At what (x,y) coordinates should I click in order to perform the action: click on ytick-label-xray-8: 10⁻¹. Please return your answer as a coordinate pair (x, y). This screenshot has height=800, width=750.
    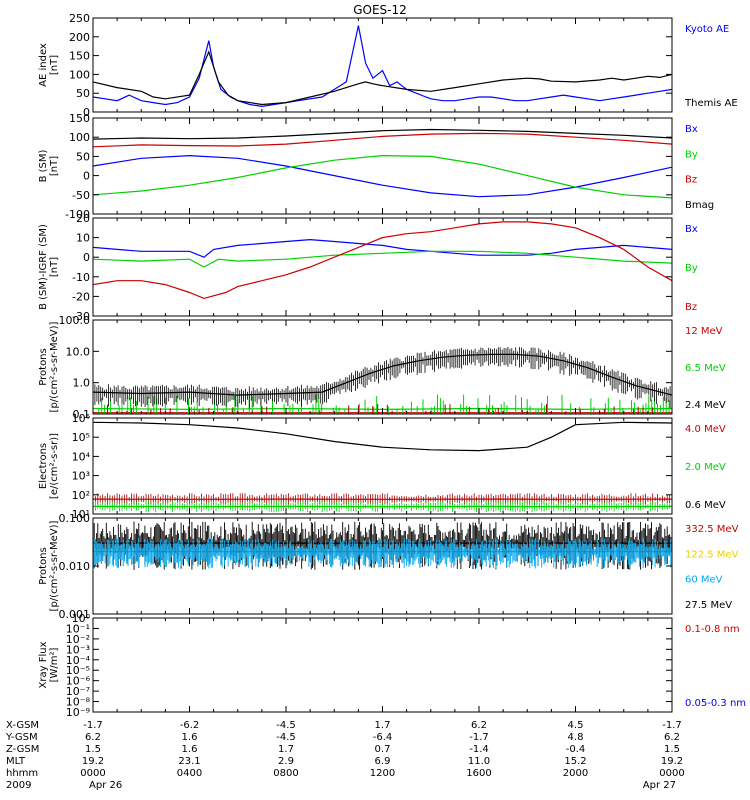
    Looking at the image, I should click on (78, 628).